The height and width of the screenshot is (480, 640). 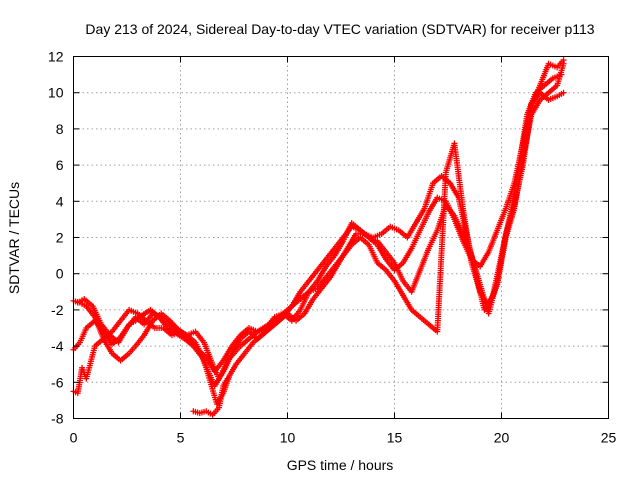 What do you see at coordinates (56, 57) in the screenshot?
I see `y-tick-label: 12` at bounding box center [56, 57].